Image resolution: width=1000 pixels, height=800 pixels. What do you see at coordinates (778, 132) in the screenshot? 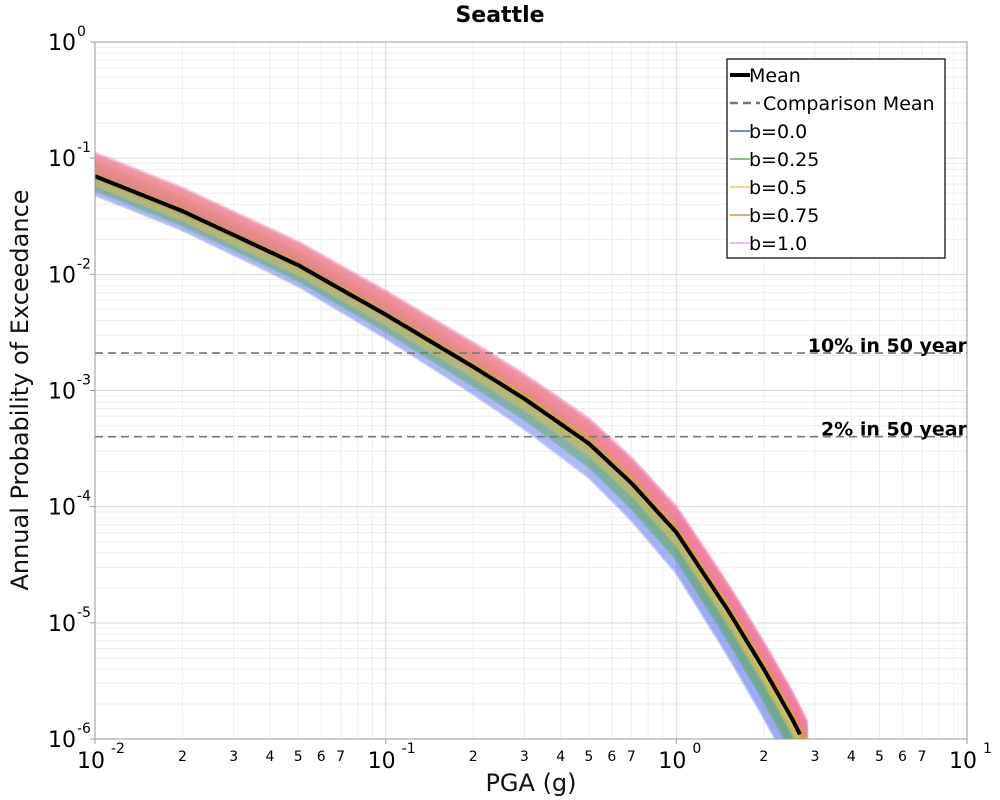
I see `legend-entry: b=0.0` at bounding box center [778, 132].